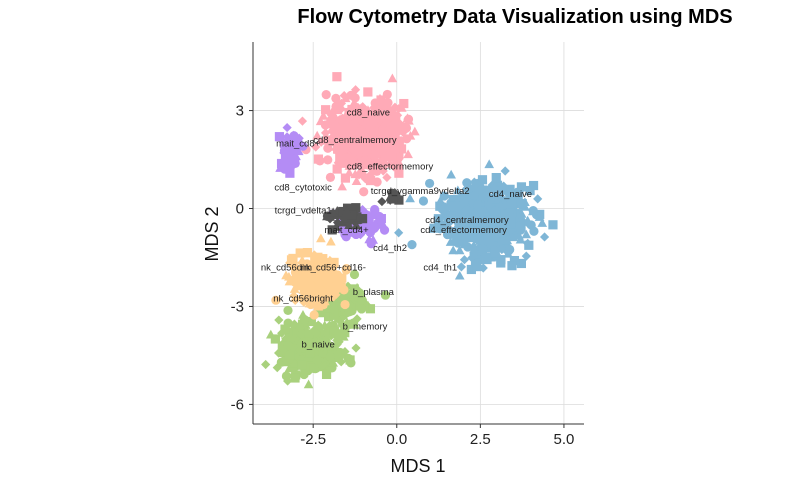 The height and width of the screenshot is (486, 787). What do you see at coordinates (440, 268) in the screenshot?
I see `population-label: cd4_th1` at bounding box center [440, 268].